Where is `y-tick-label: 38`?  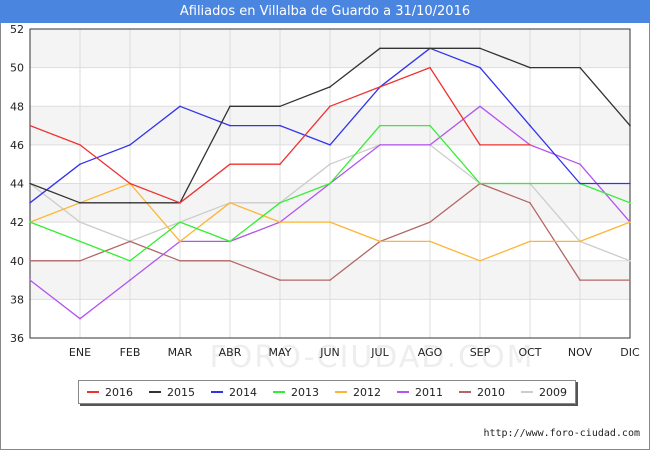
y-tick-label: 38 is located at coordinates (17, 299).